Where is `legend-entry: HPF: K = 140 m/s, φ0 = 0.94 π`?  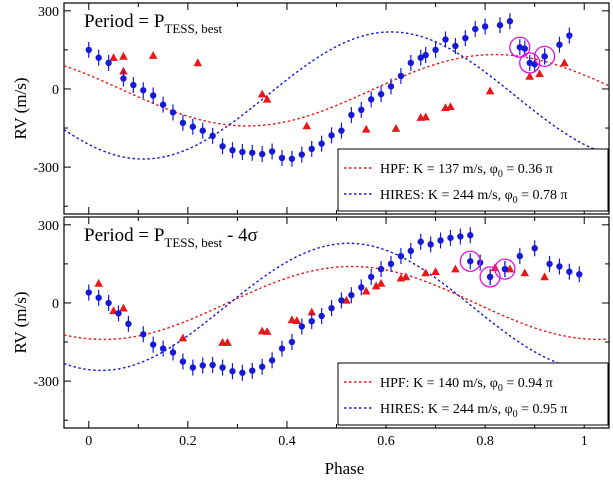
legend-entry: HPF: K = 140 m/s, φ0 = 0.94 π is located at coordinates (466, 385).